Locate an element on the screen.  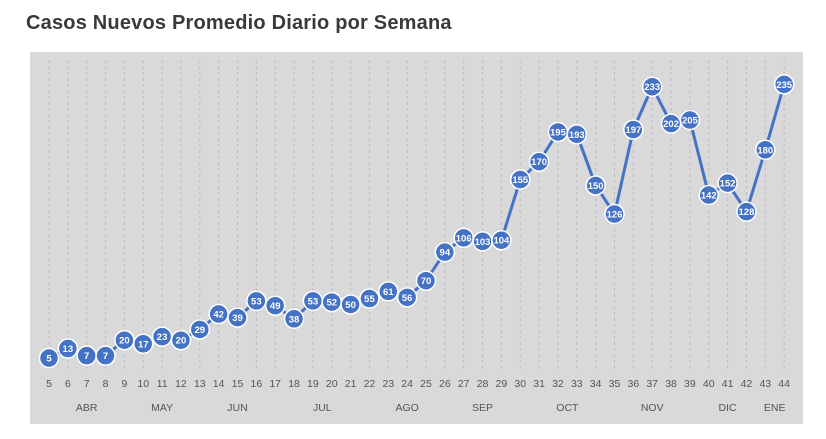
month-label: AGO is located at coordinates (406, 408).